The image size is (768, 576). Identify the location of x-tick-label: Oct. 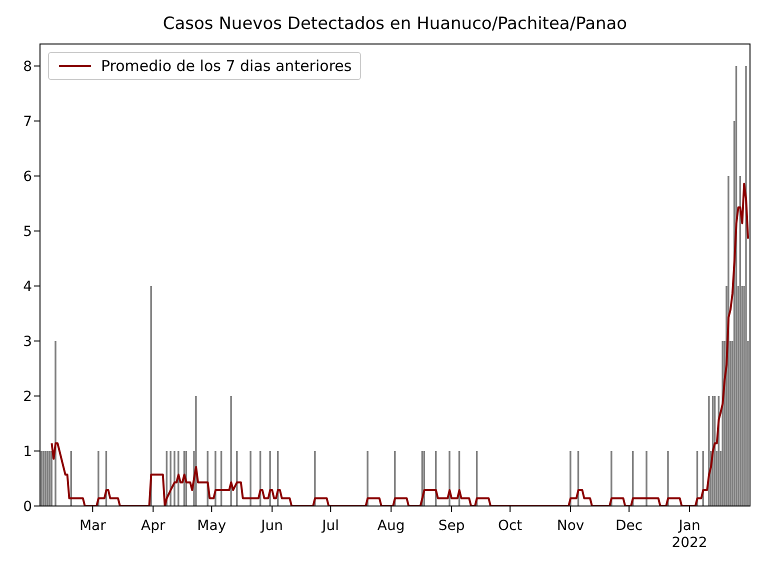
(510, 526).